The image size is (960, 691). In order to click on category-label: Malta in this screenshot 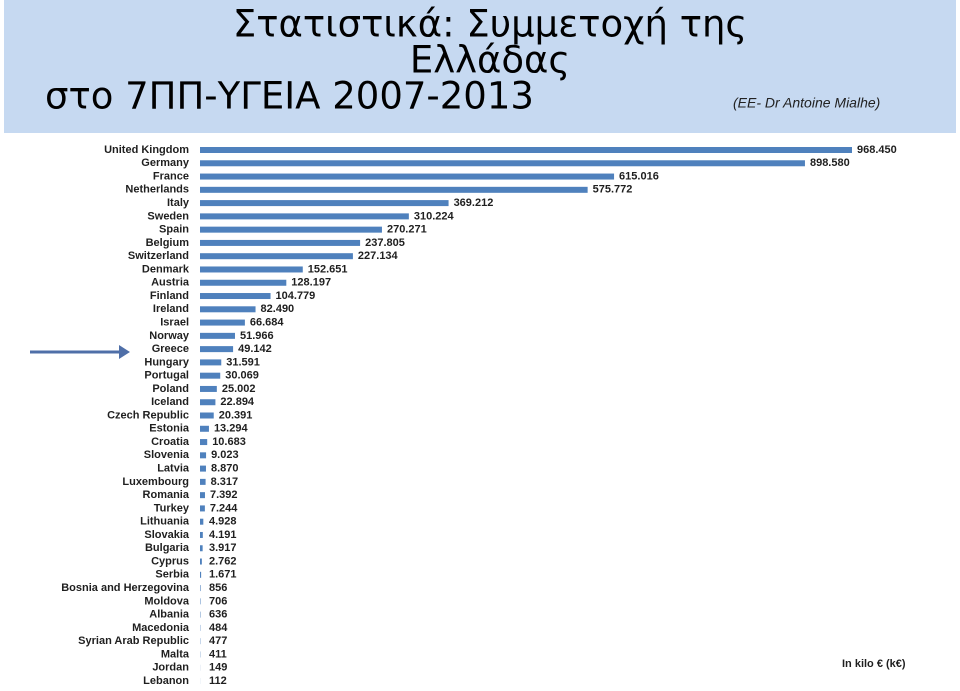, I will do `click(175, 654)`.